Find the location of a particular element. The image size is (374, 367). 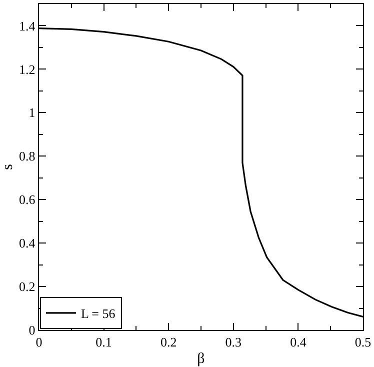

y-tick-label: 0.4 is located at coordinates (27, 243).